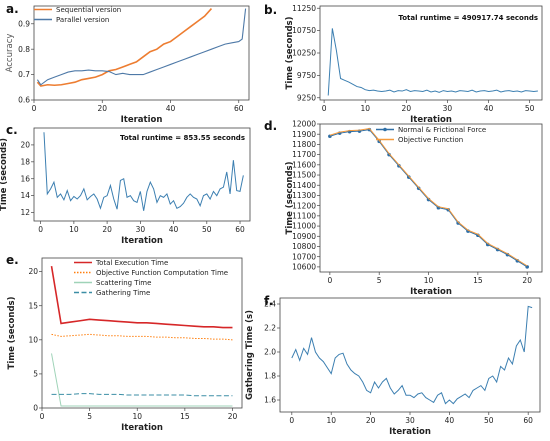  What do you see at coordinates (25, 212) in the screenshot?
I see `y-tick-label: 12` at bounding box center [25, 212].